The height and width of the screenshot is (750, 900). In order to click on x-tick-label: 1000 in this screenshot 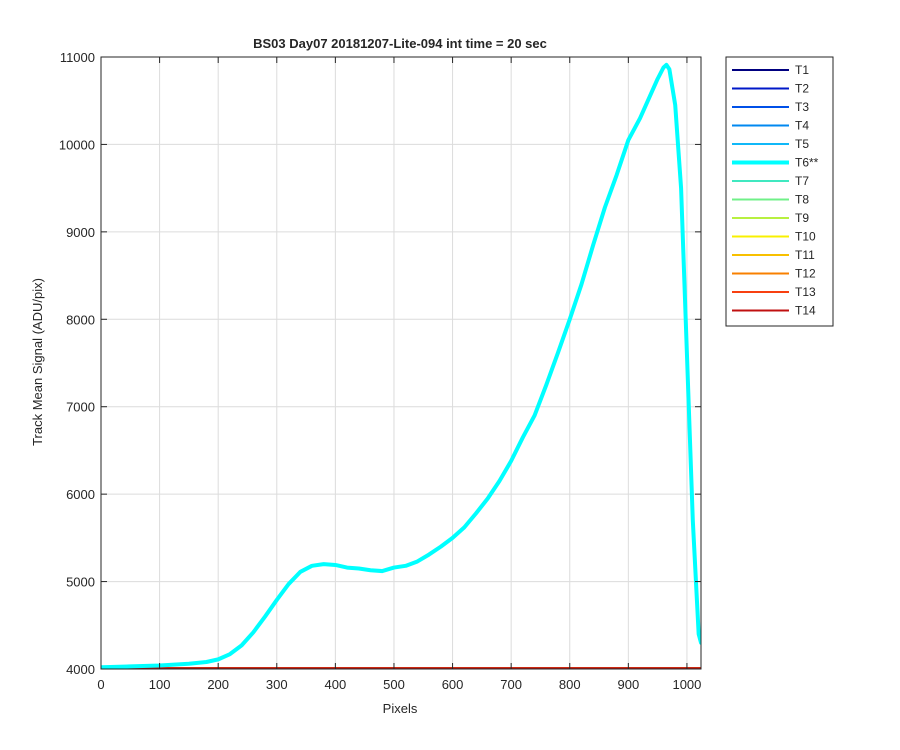, I will do `click(686, 684)`.